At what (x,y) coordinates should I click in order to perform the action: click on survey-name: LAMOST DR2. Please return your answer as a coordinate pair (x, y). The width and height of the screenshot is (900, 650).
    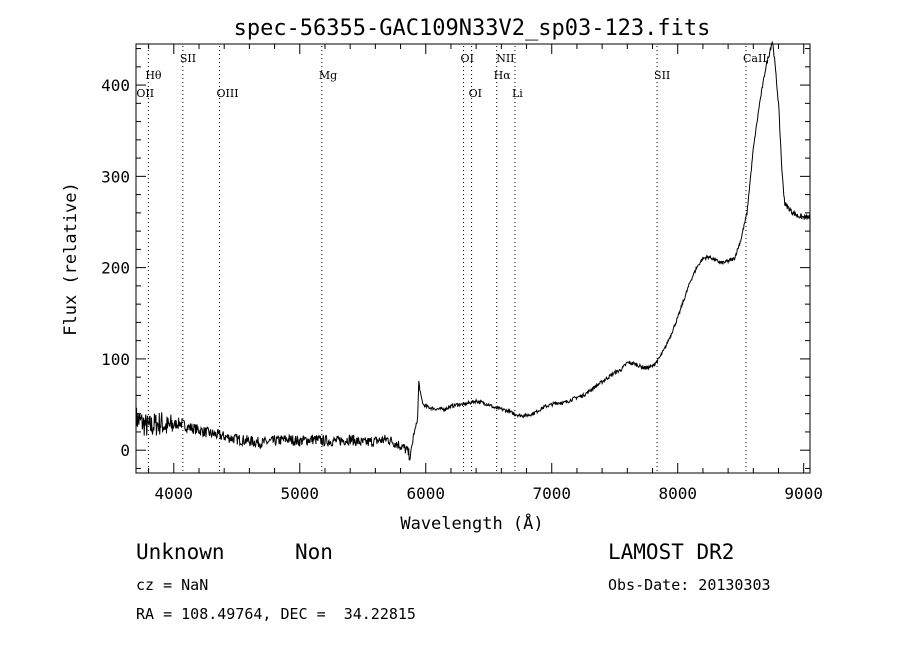
    Looking at the image, I should click on (671, 552).